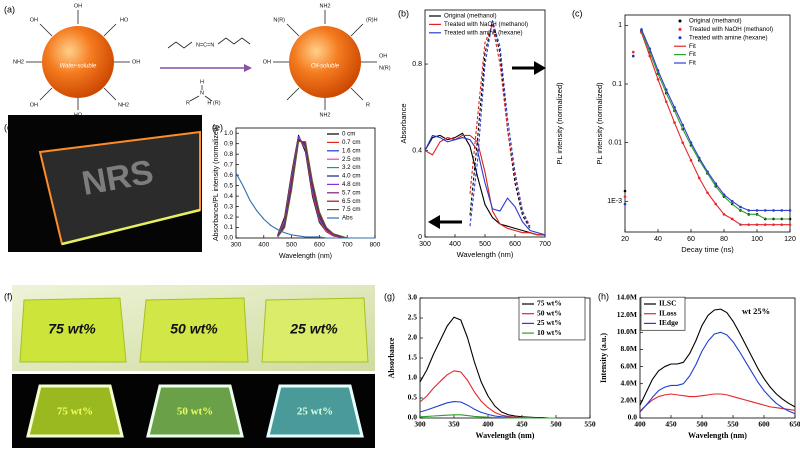  Describe the element at coordinates (691, 239) in the screenshot. I see `x-tick-label: 60` at that location.